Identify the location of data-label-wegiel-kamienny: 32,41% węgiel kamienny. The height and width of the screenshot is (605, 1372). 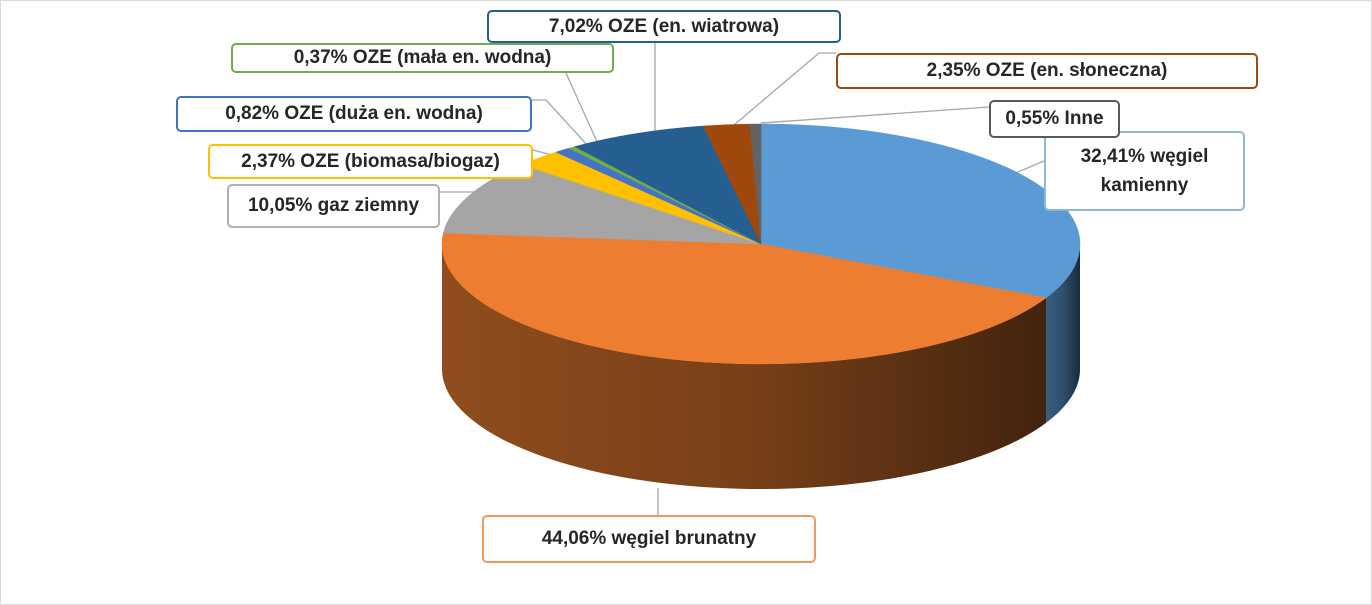
(1144, 171).